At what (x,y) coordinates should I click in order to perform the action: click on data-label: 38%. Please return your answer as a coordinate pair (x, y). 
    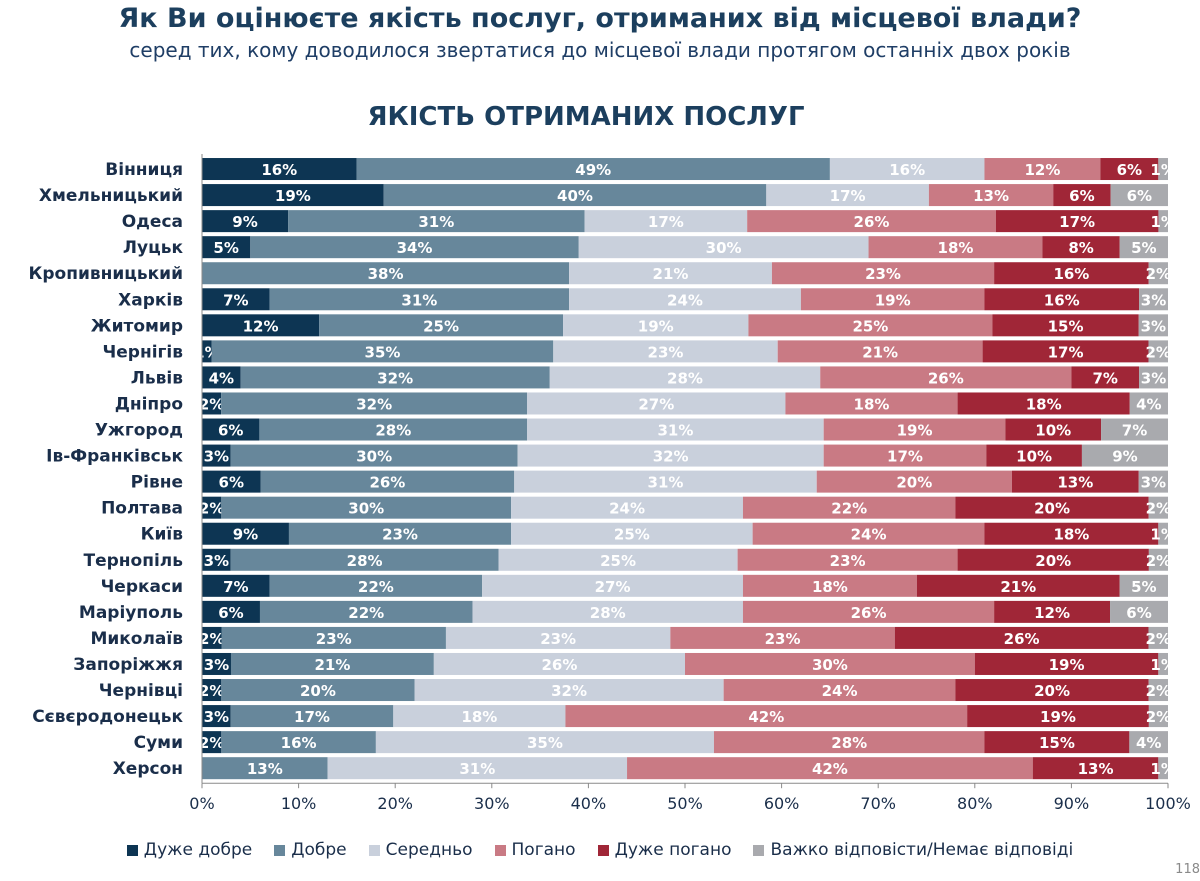
    Looking at the image, I should click on (386, 274).